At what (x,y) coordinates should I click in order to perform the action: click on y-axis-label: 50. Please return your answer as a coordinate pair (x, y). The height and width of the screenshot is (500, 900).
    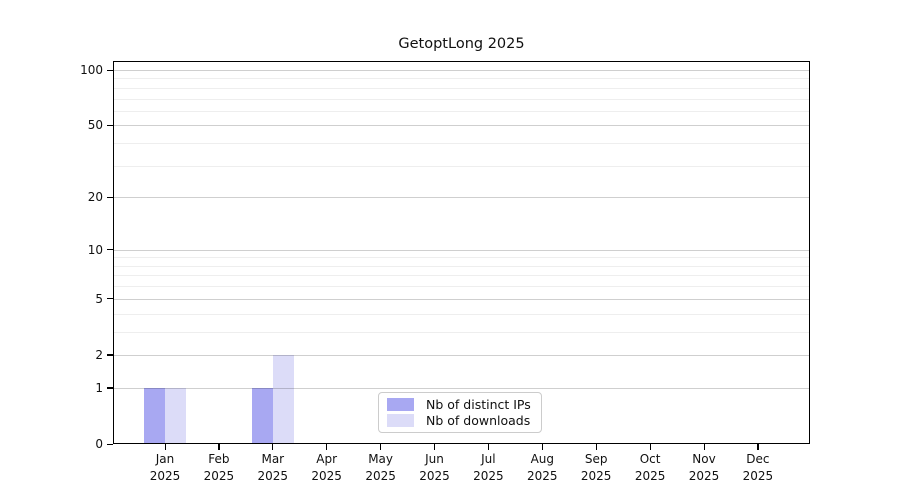
    Looking at the image, I should click on (95, 125).